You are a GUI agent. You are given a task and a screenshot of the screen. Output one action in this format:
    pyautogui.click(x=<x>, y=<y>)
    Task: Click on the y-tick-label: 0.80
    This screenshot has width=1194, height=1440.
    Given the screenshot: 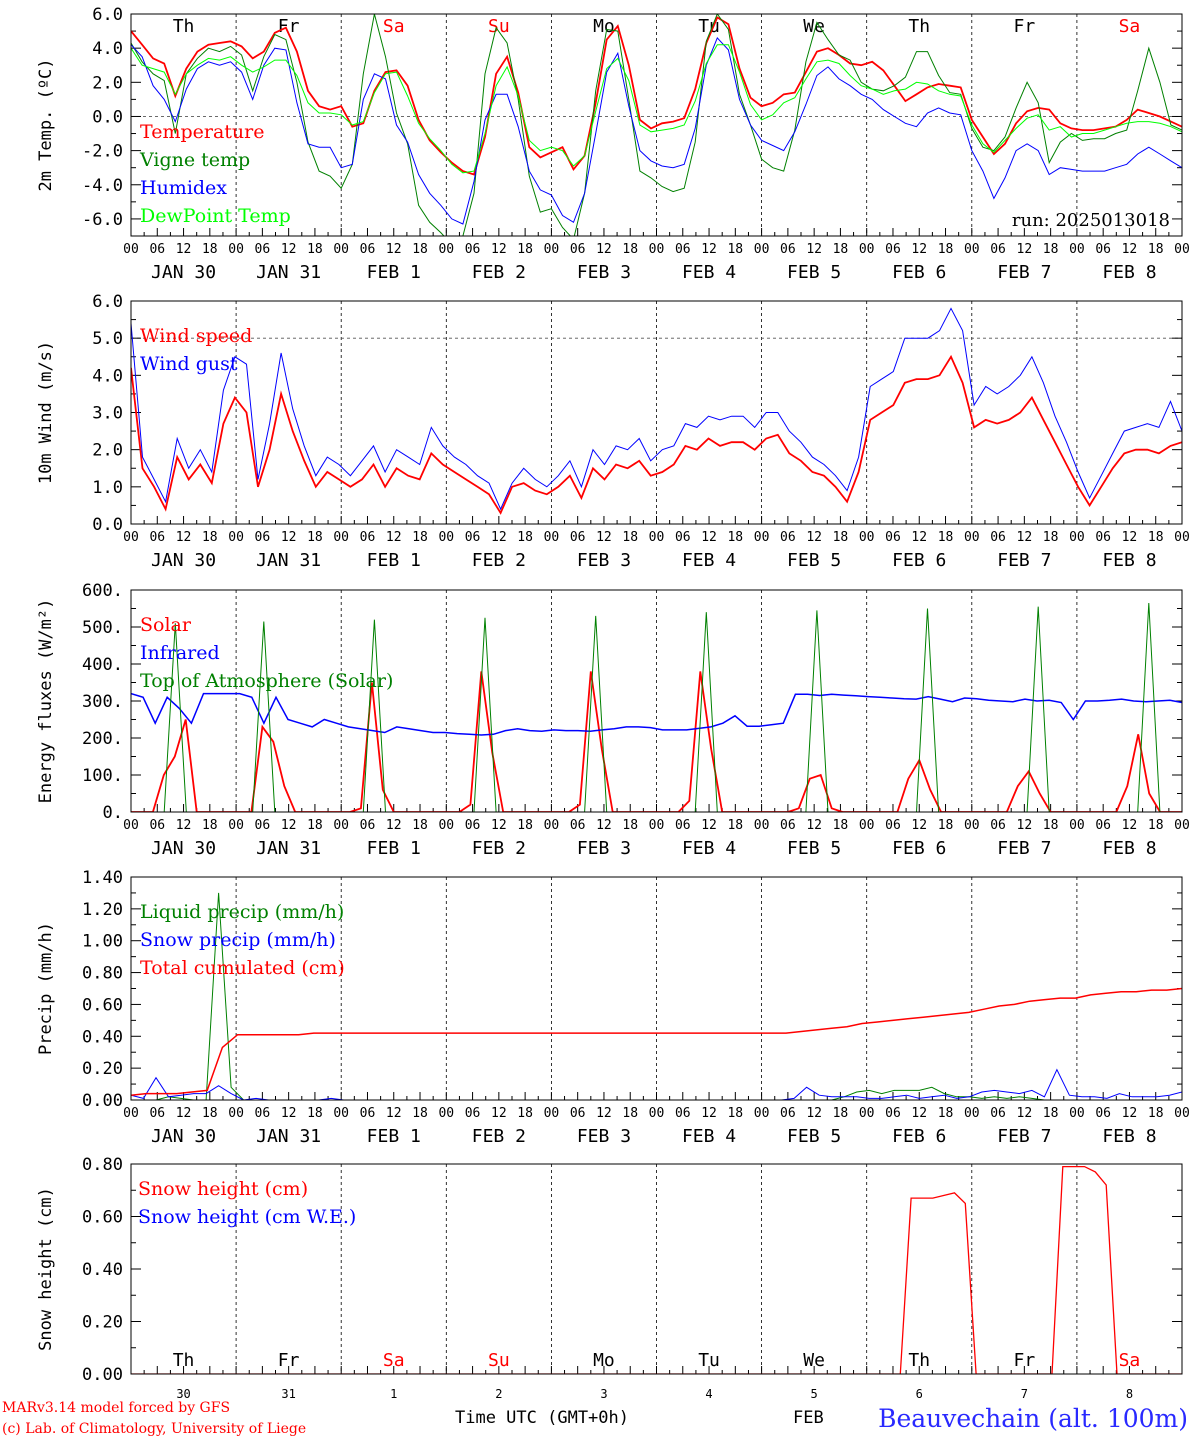 What is the action you would take?
    pyautogui.click(x=102, y=974)
    